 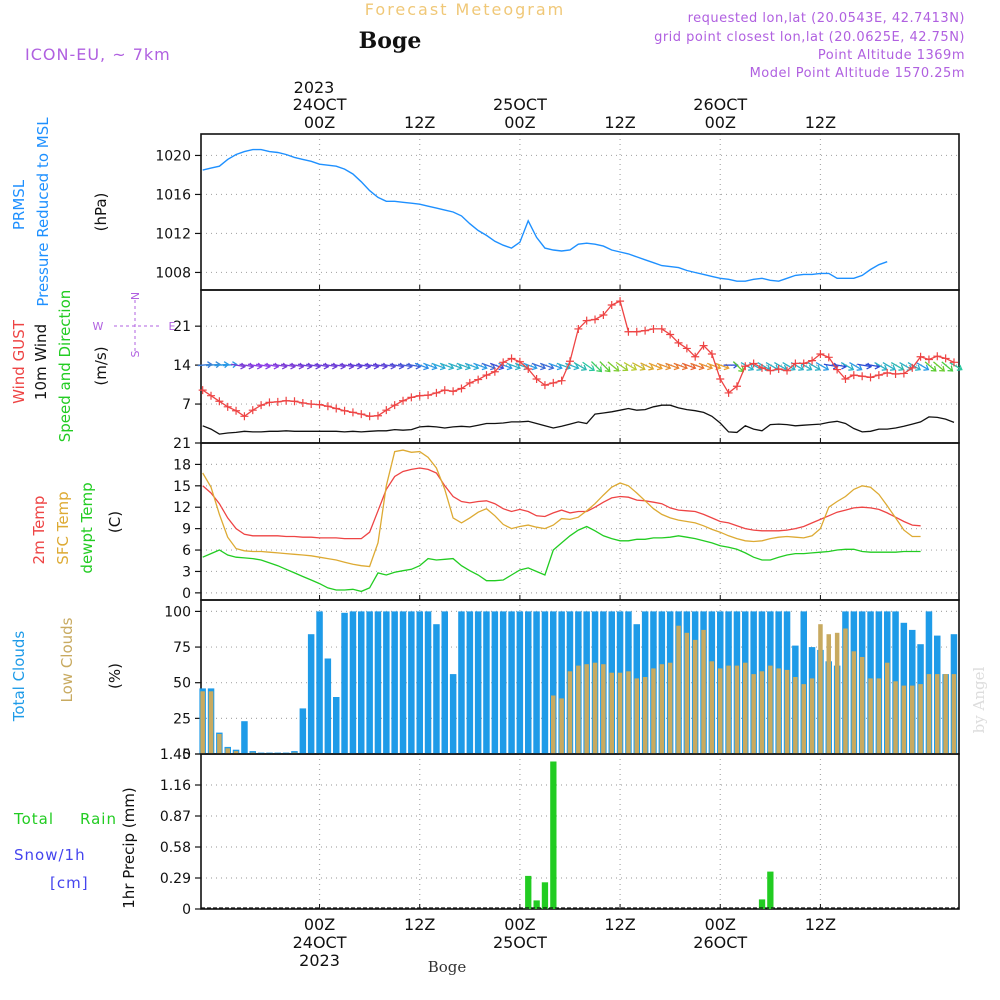 I want to click on rain-bar, so click(x=528, y=892).